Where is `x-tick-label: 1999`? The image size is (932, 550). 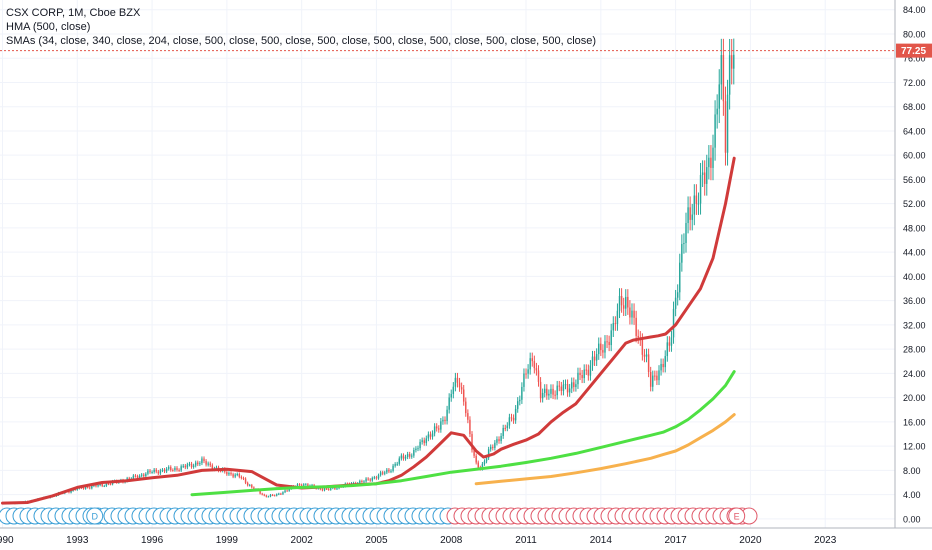 x-tick-label: 1999 is located at coordinates (227, 540).